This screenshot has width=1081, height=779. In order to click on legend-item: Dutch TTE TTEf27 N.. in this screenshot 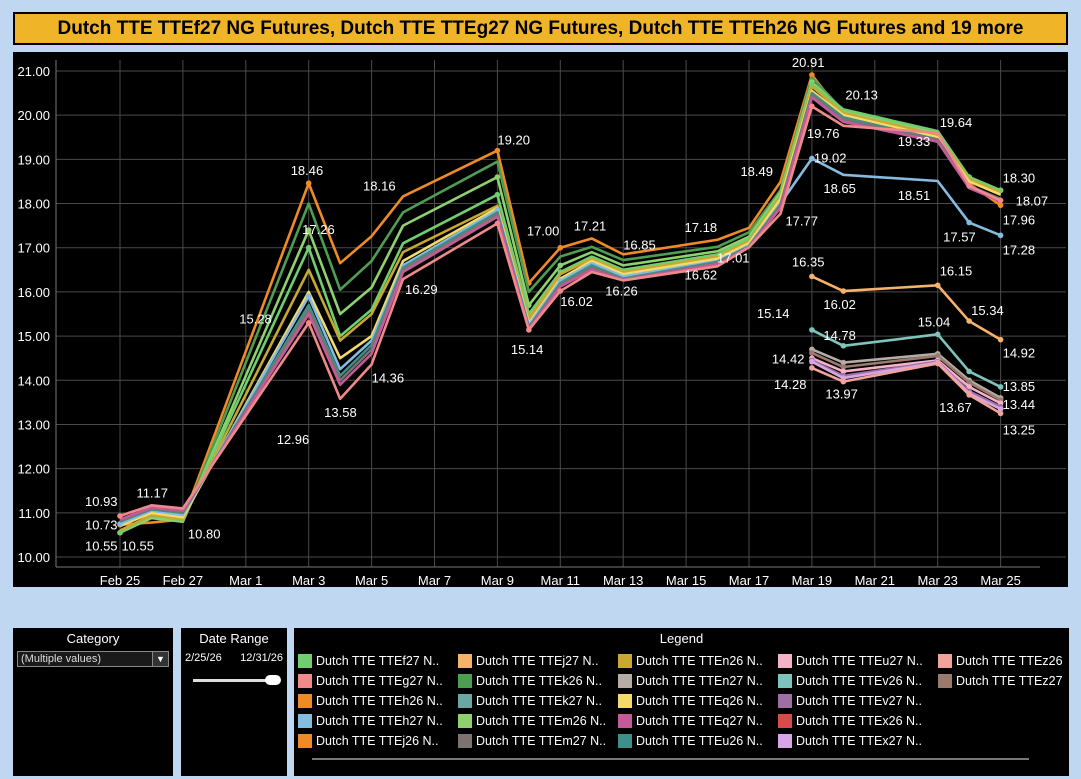, I will do `click(378, 661)`.